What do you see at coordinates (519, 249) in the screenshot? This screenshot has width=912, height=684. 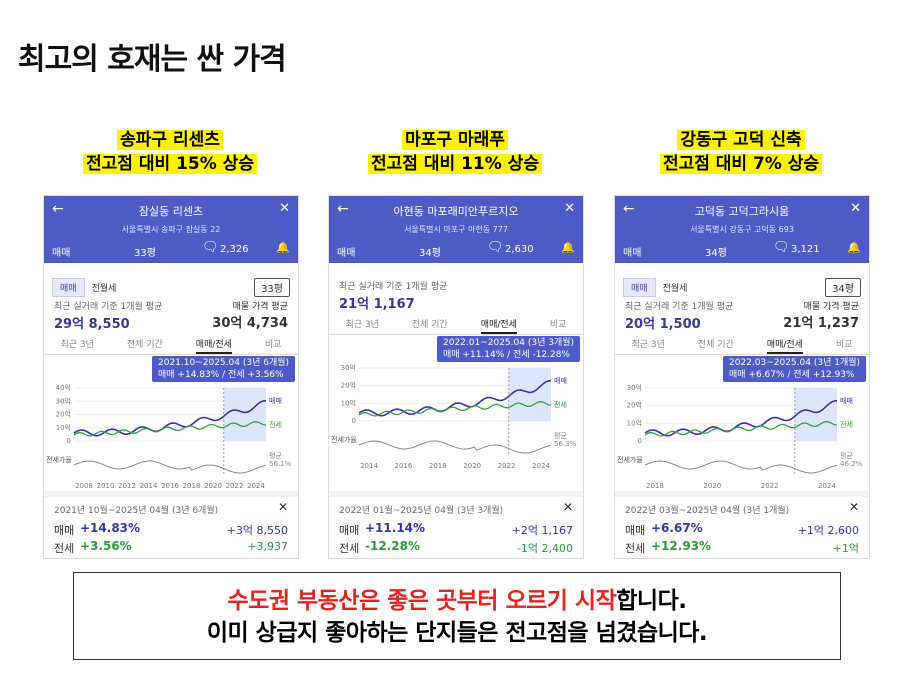 I see `comment-count: 2,630` at bounding box center [519, 249].